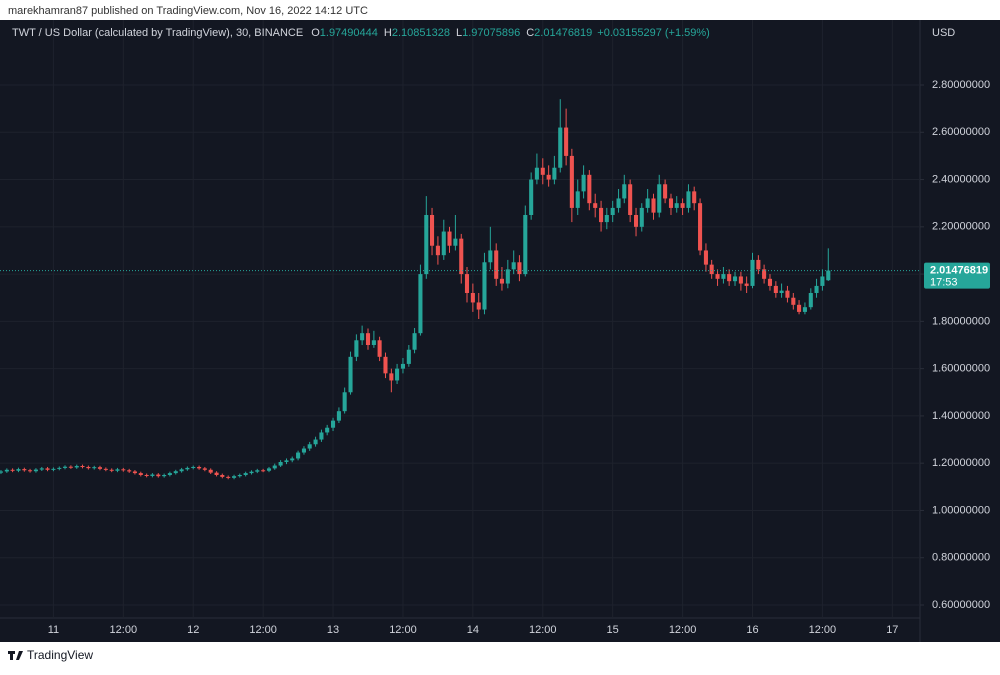 This screenshot has height=675, width=1000. I want to click on x-tick-label: 11, so click(53, 630).